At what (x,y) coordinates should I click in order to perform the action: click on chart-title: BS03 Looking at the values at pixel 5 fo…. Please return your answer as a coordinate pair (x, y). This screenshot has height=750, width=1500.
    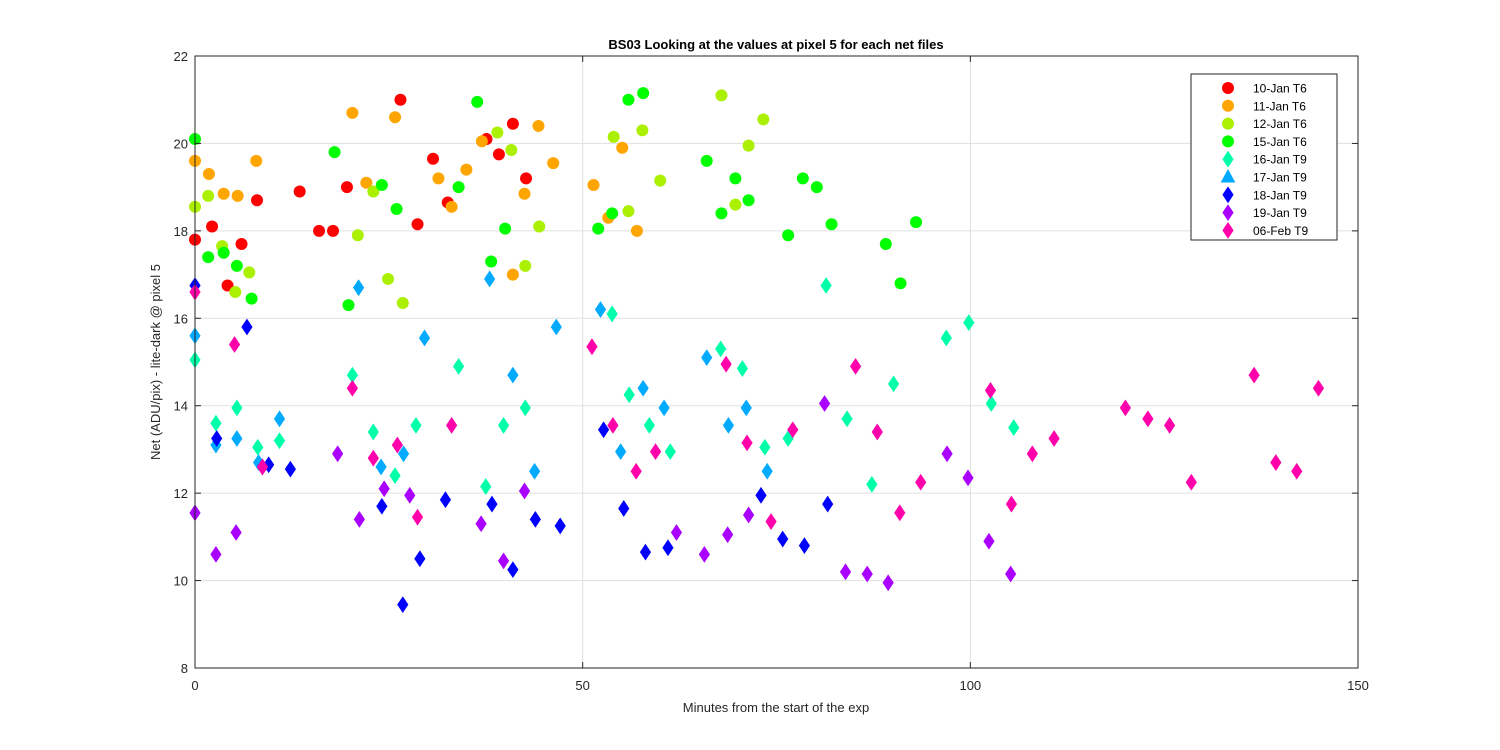
    Looking at the image, I should click on (775, 44).